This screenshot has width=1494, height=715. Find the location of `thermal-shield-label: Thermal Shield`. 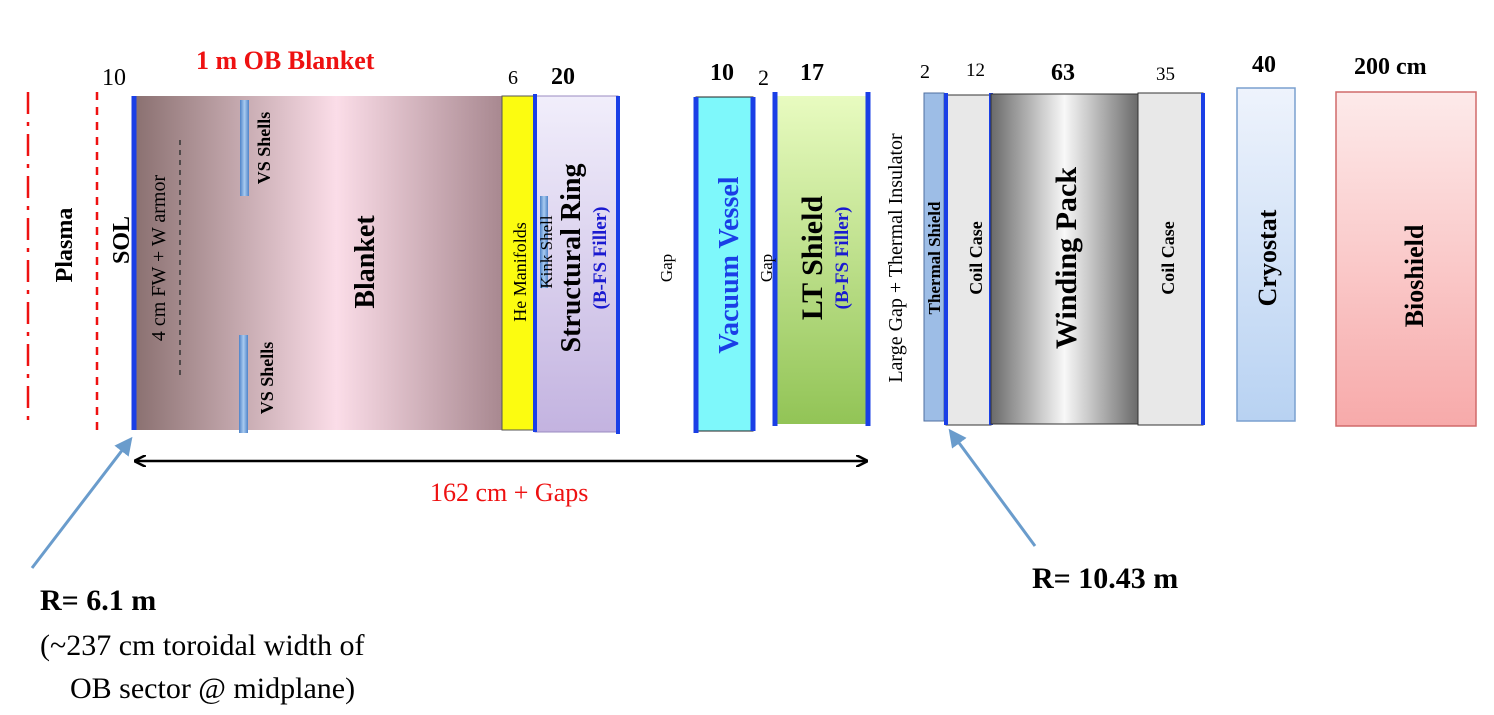

thermal-shield-label: Thermal Shield is located at coordinates (934, 257).